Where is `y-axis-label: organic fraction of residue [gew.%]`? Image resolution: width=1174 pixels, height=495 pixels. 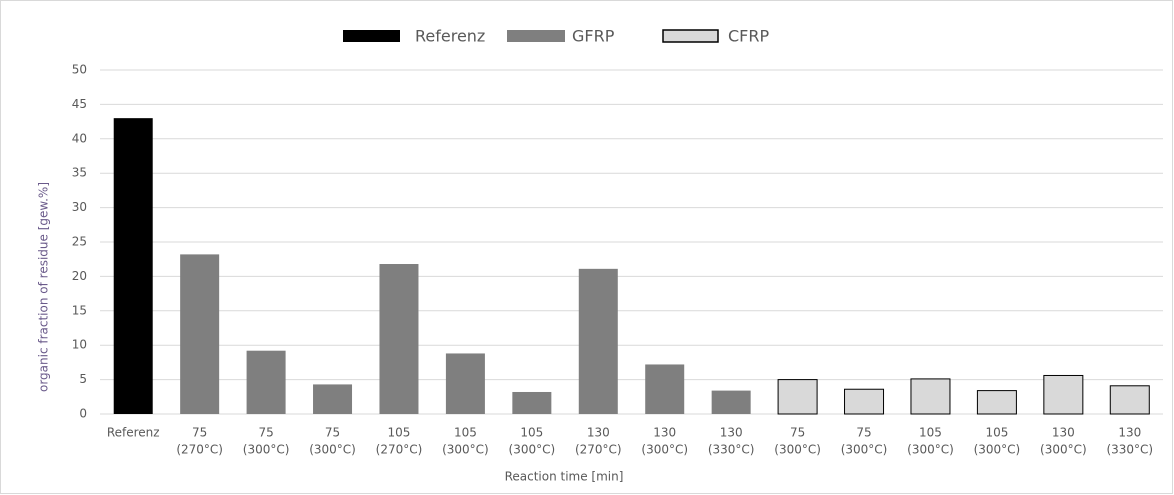
y-axis-label: organic fraction of residue [gew.%] is located at coordinates (44, 287).